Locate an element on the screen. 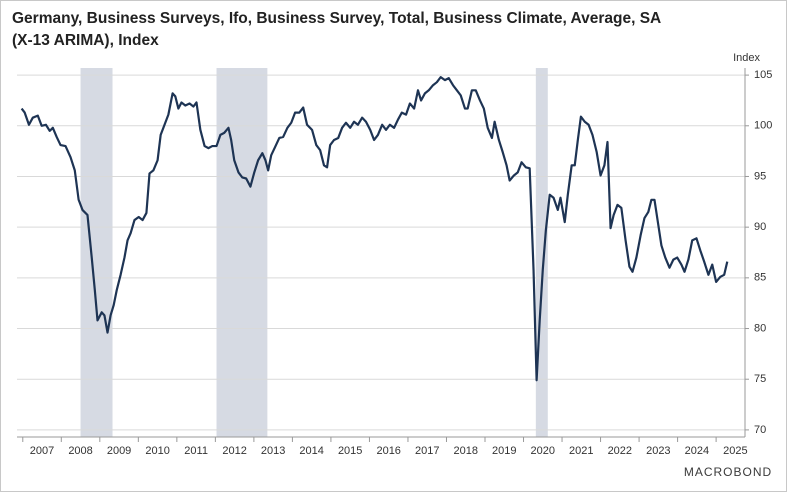 The width and height of the screenshot is (787, 492). x-tick-label: 2019 is located at coordinates (504, 451).